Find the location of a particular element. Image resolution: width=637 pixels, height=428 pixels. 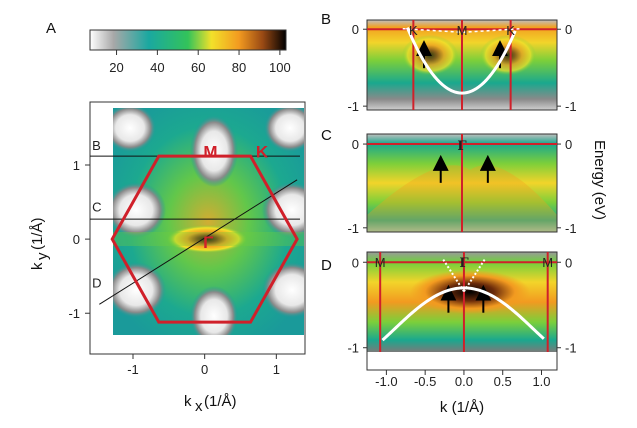

panel-d: 0 0 -1 -1 -1.0 -0.5 0.0 0.5 1.0 k (1/Å) M Γ M is located at coordinates (462, 333).